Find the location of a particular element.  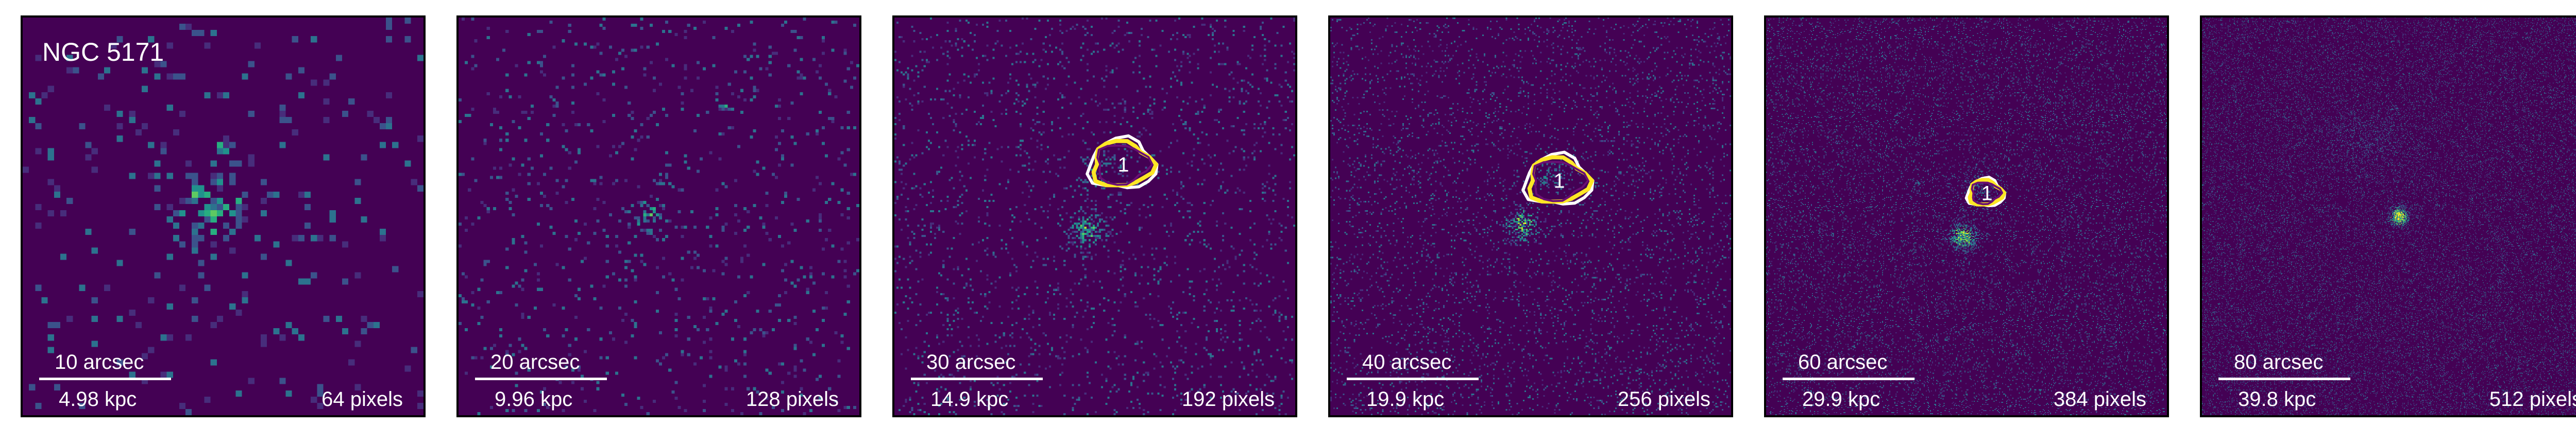

pixels-label: 128 pixels is located at coordinates (792, 399).